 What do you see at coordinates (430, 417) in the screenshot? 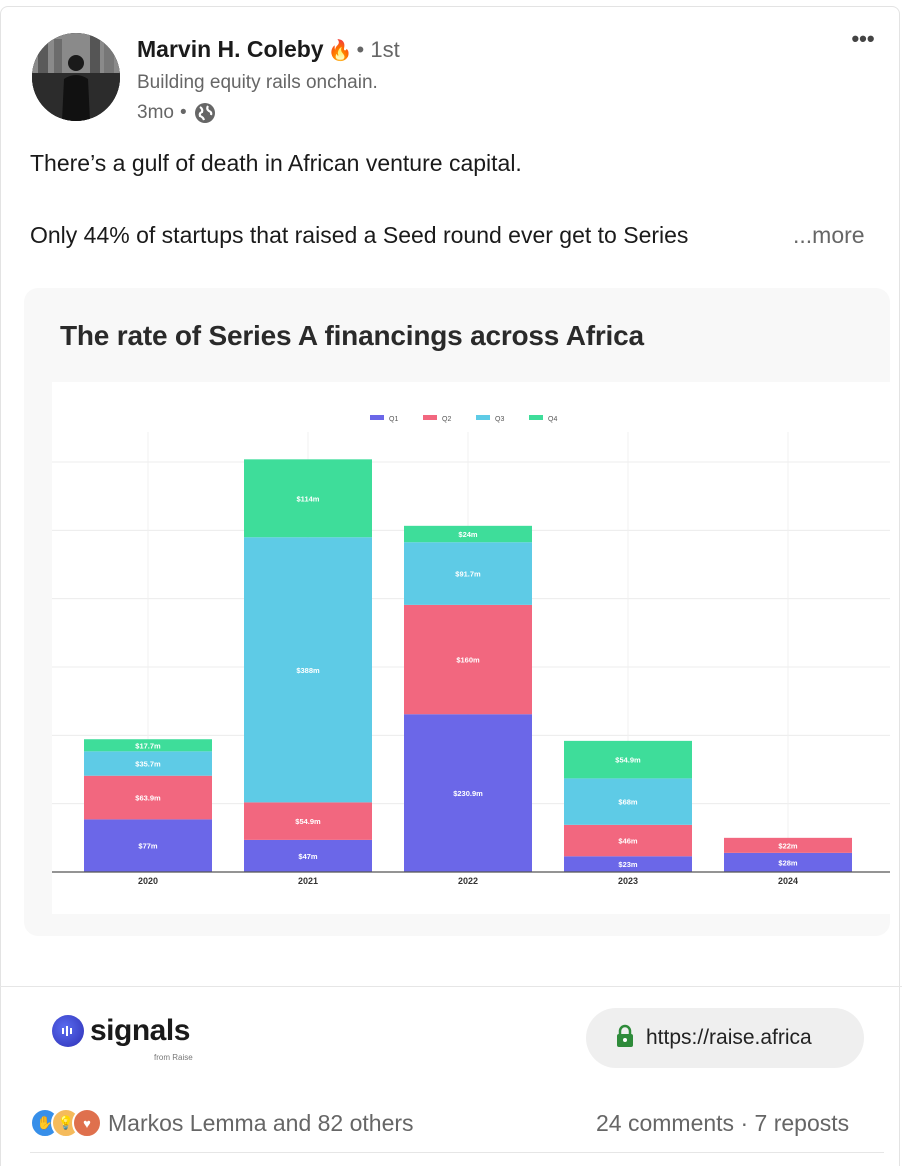
I see `legend-swatch-q2` at bounding box center [430, 417].